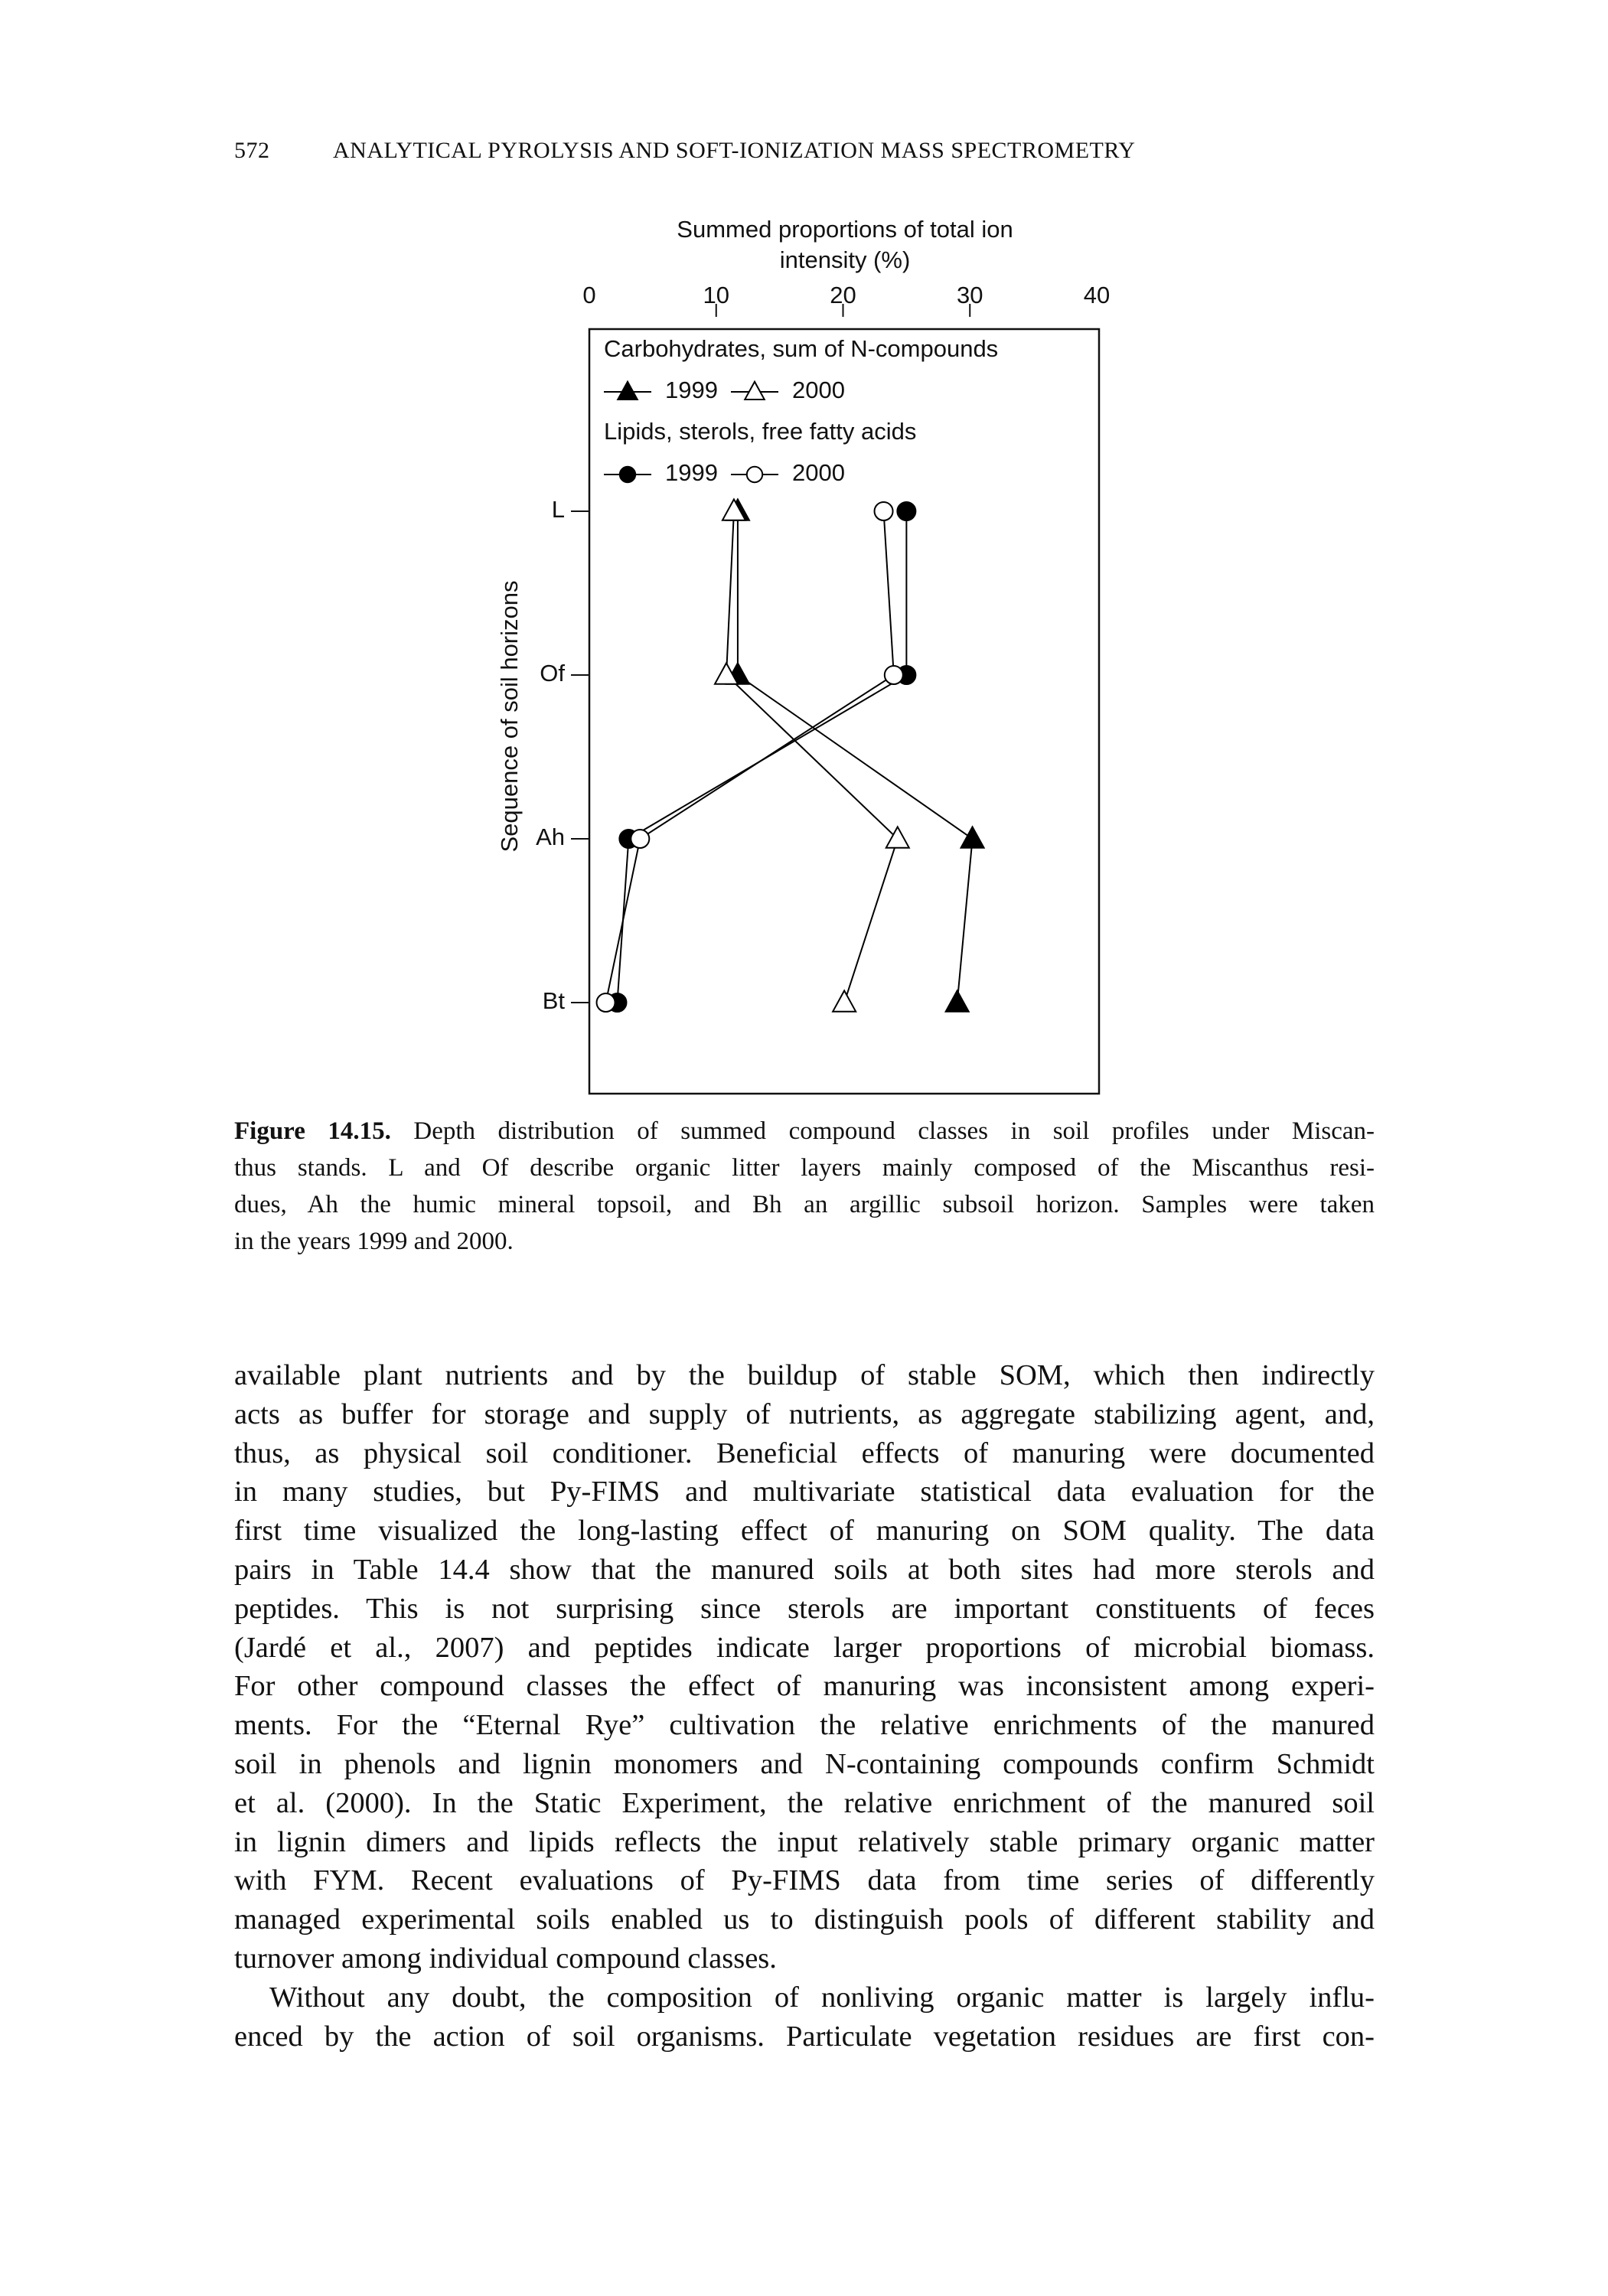 The height and width of the screenshot is (2296, 1608). I want to click on y-tick-label: L, so click(558, 509).